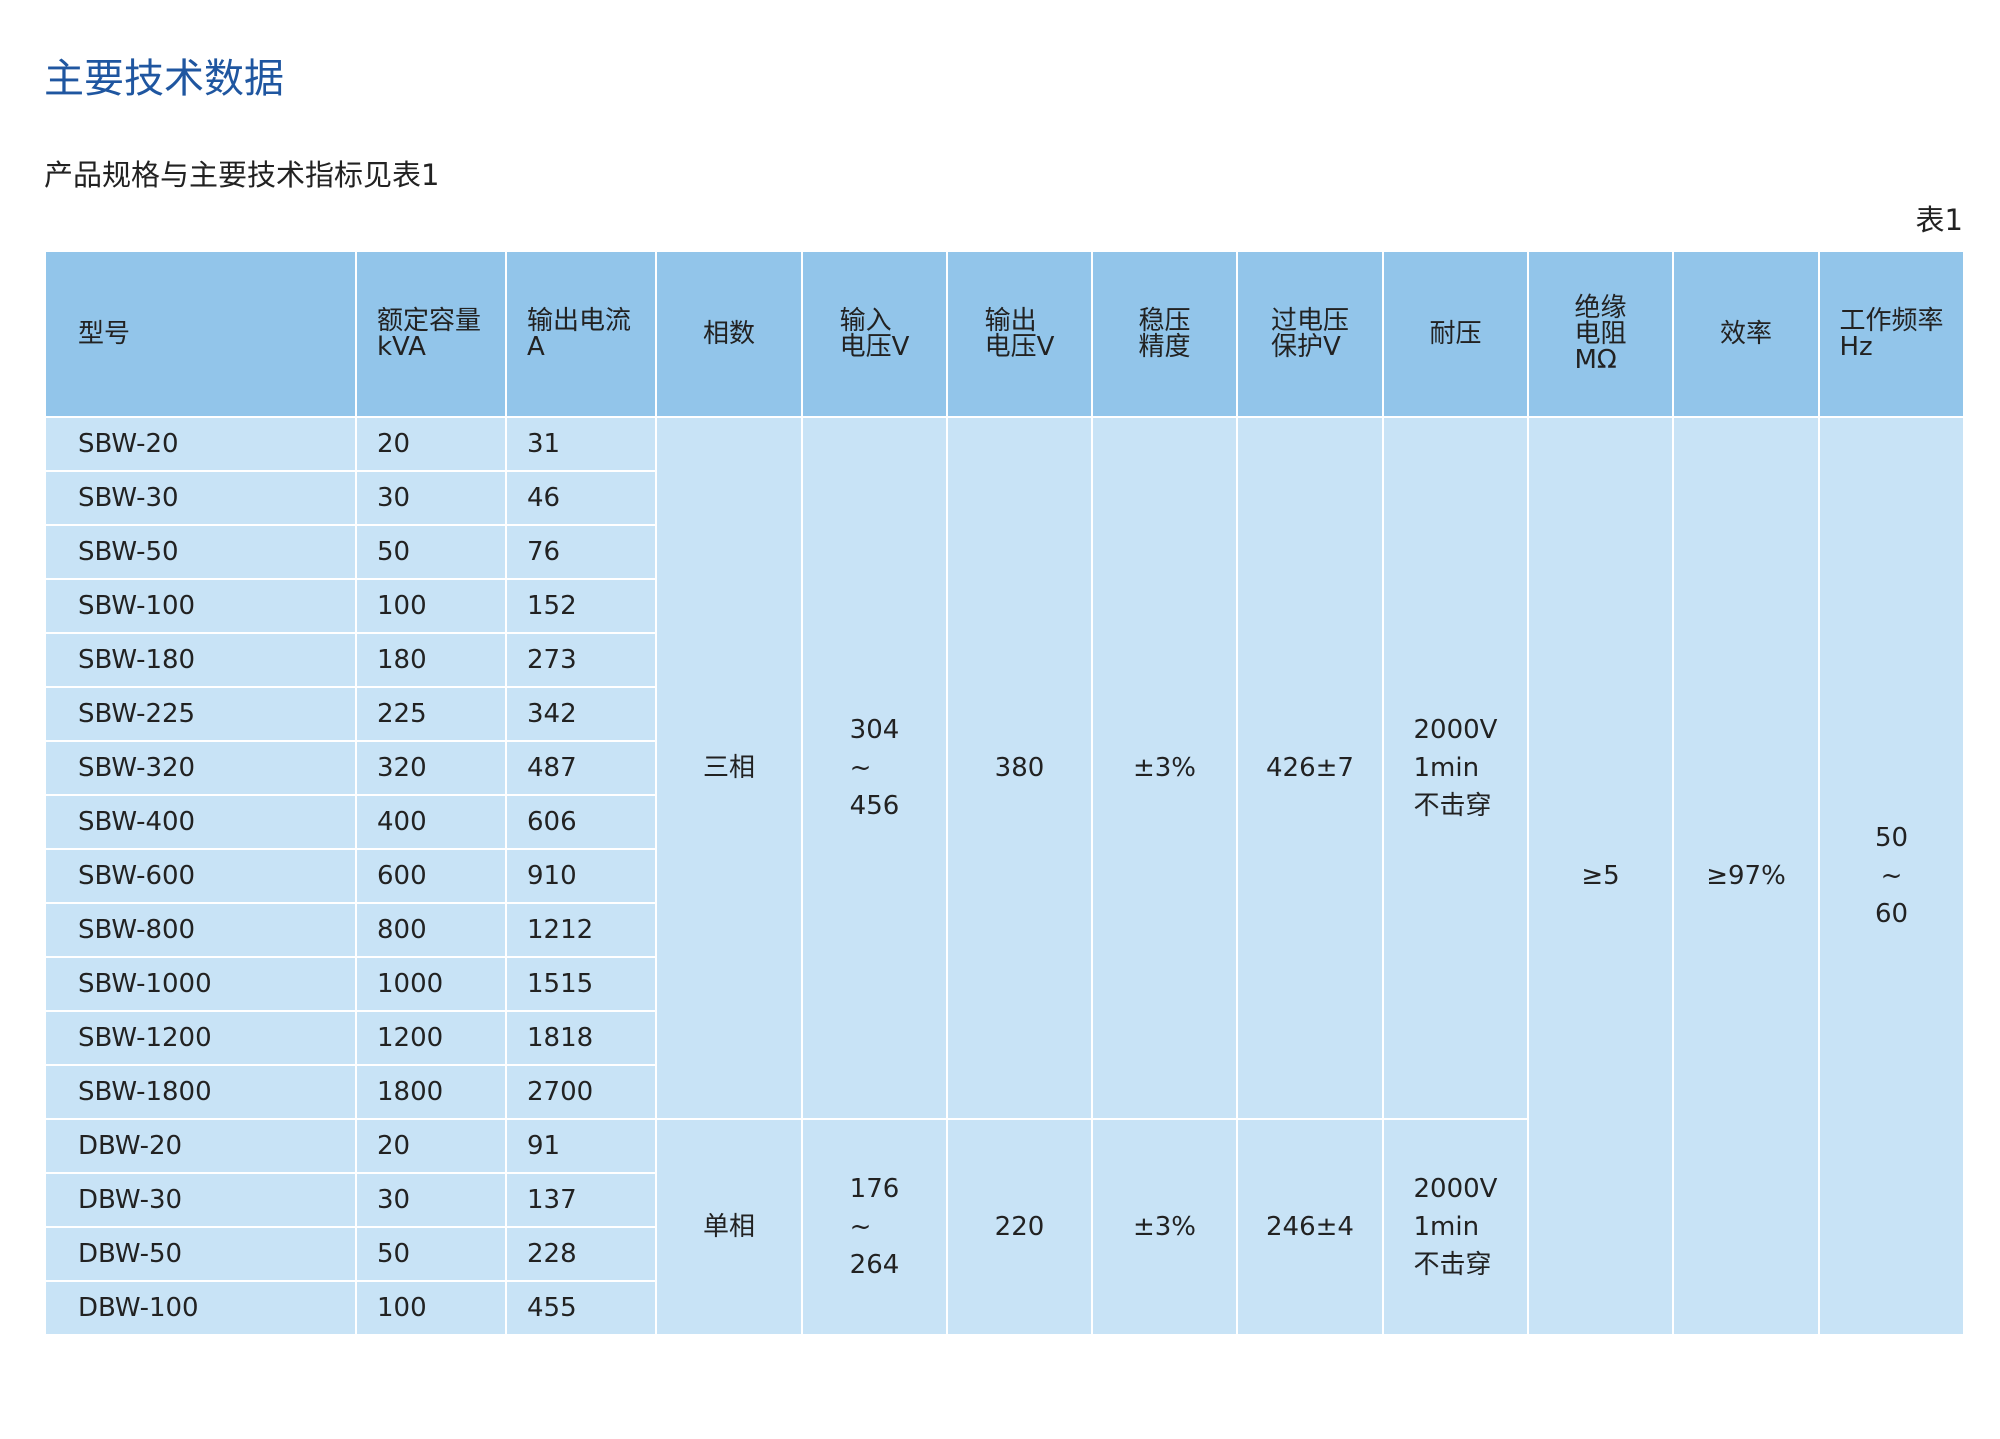 The width and height of the screenshot is (2000, 1439). Describe the element at coordinates (200, 930) in the screenshot. I see `model-cell: SBW-800` at that location.